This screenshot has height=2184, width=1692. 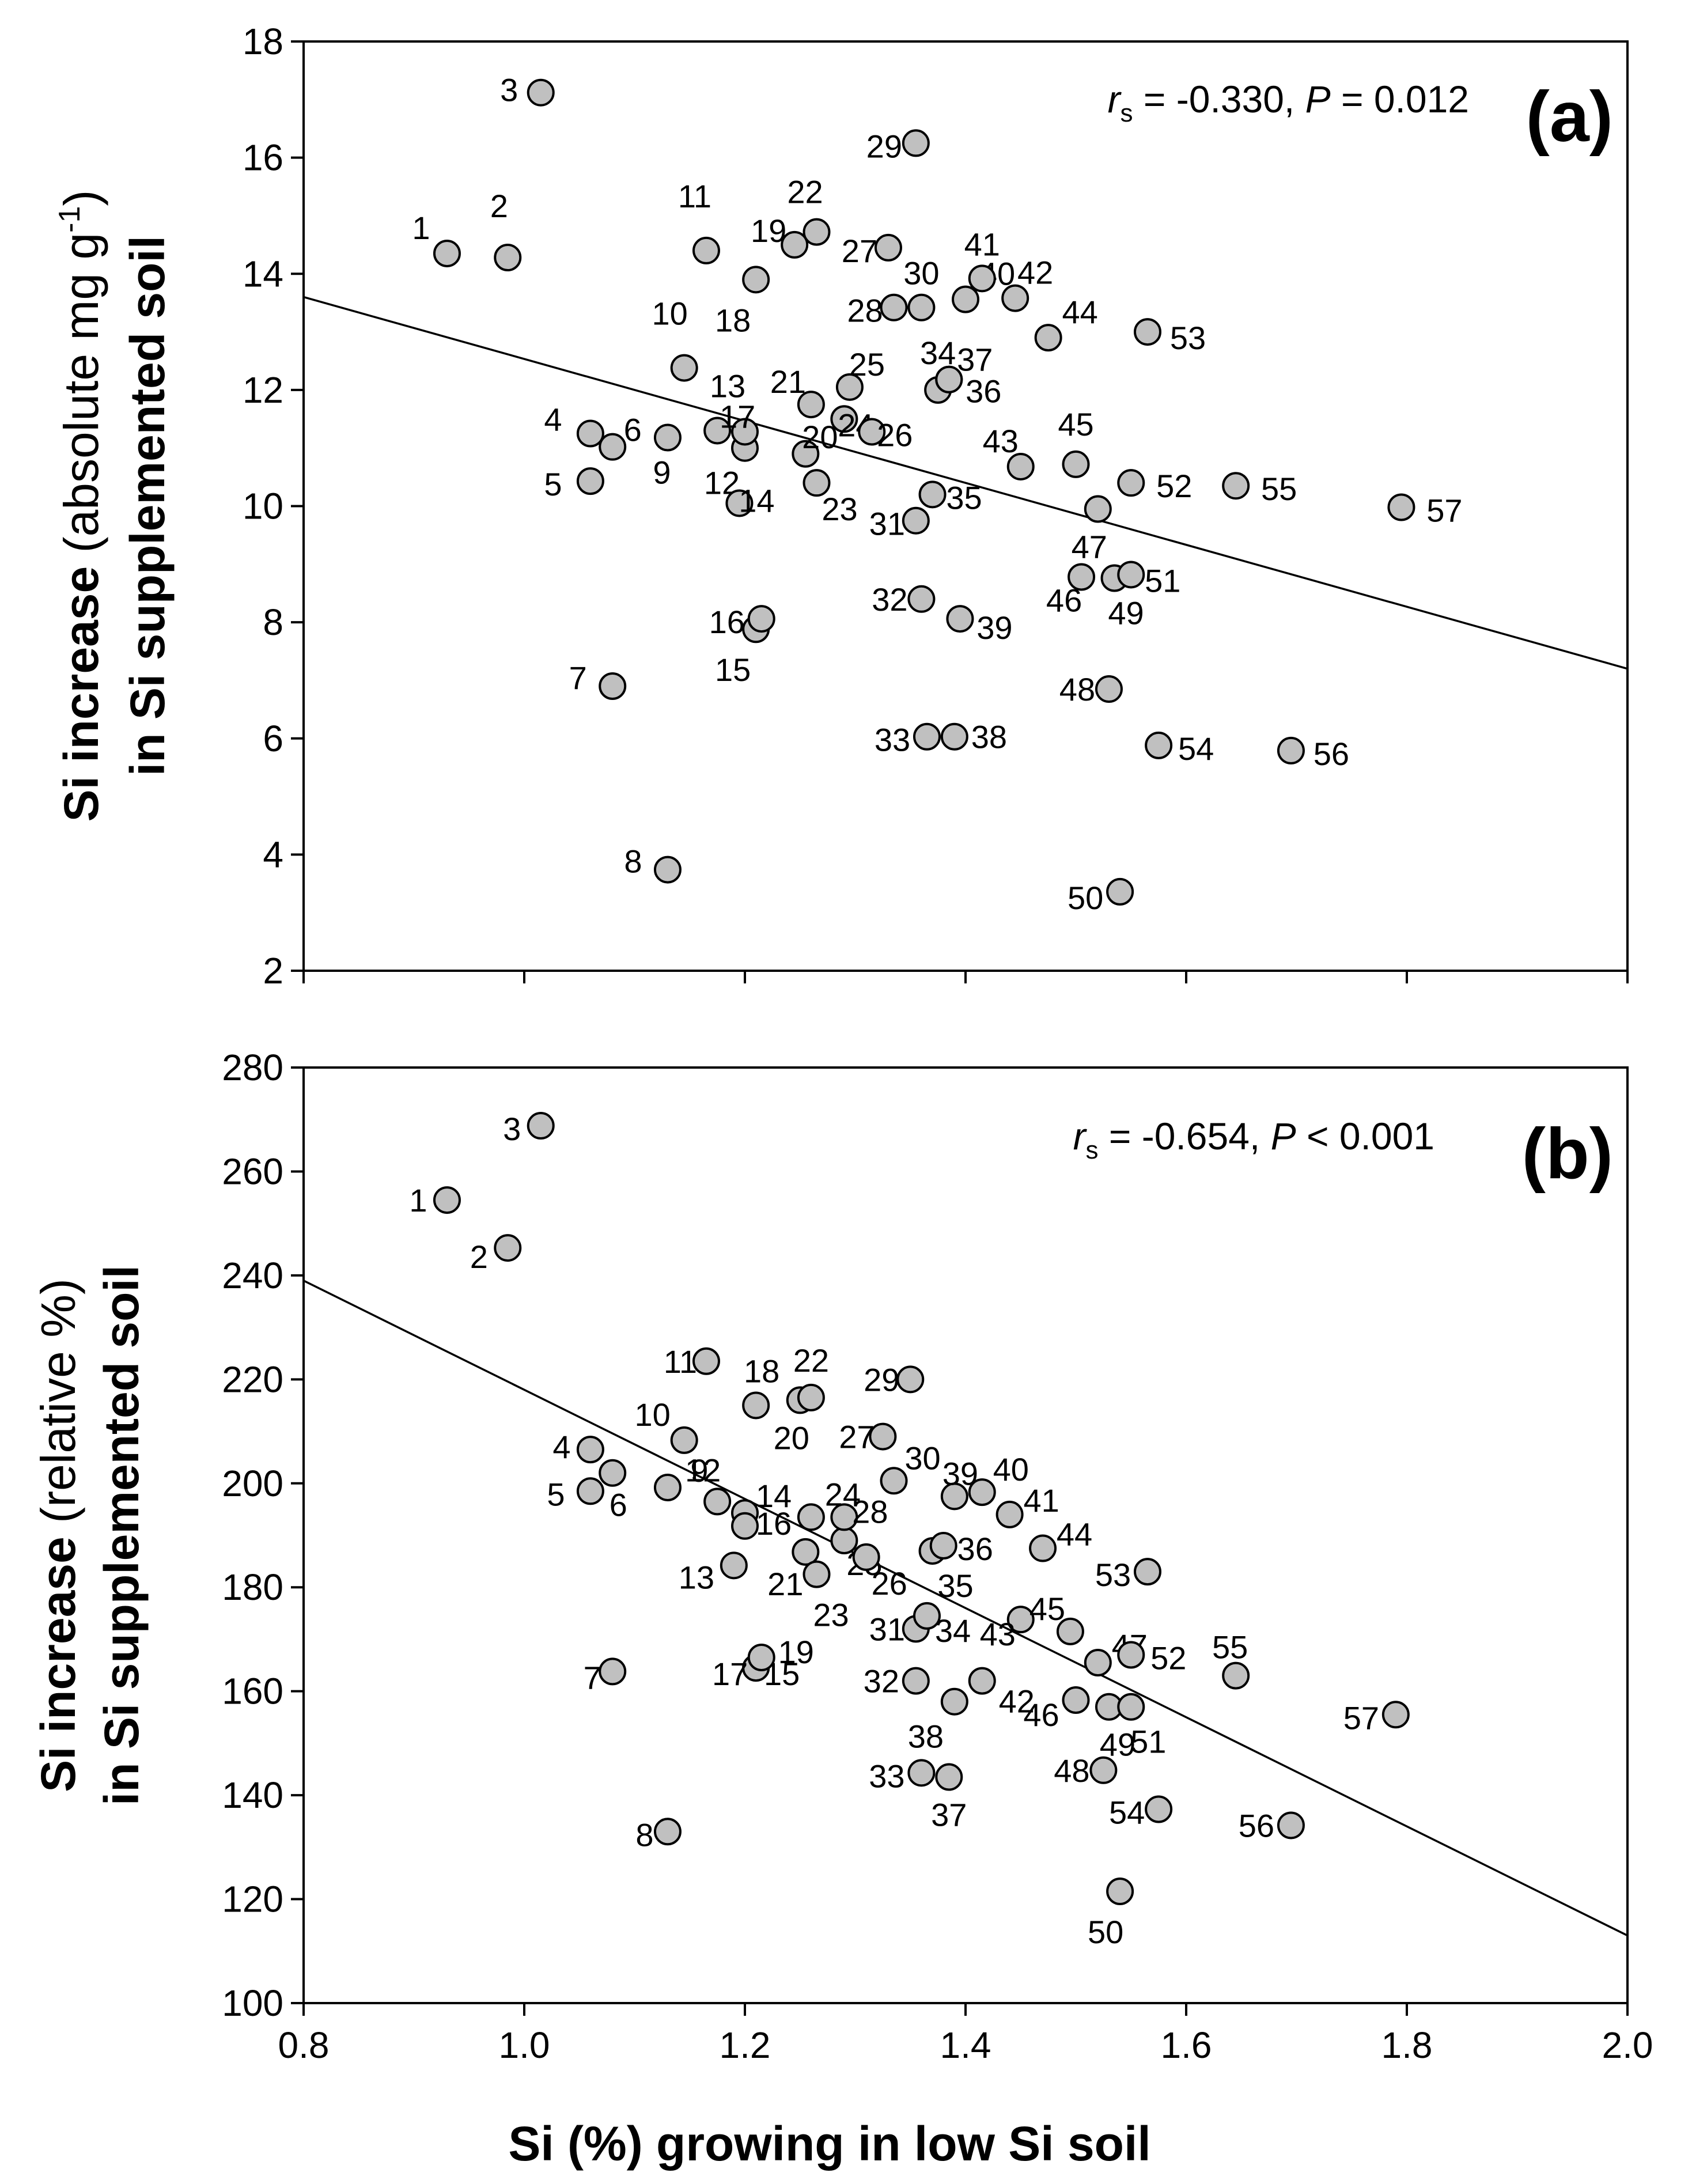 I want to click on y-tick-label: 100, so click(x=252, y=2003).